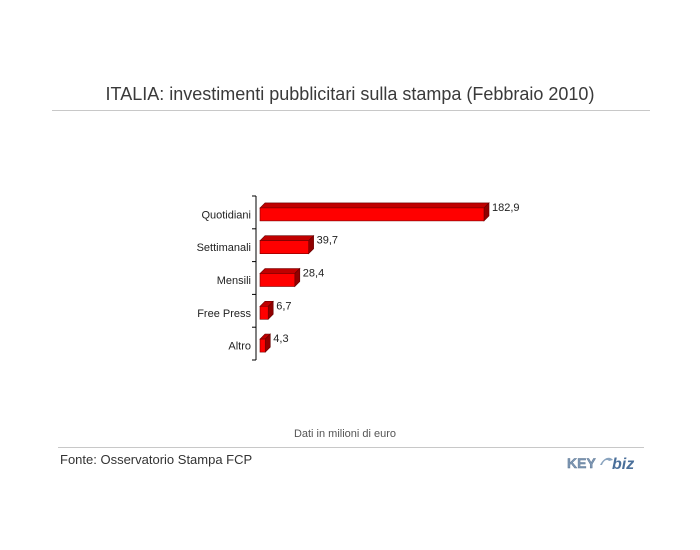 Image resolution: width=700 pixels, height=550 pixels. What do you see at coordinates (606, 461) in the screenshot?
I see `logo-swoosh-icon` at bounding box center [606, 461].